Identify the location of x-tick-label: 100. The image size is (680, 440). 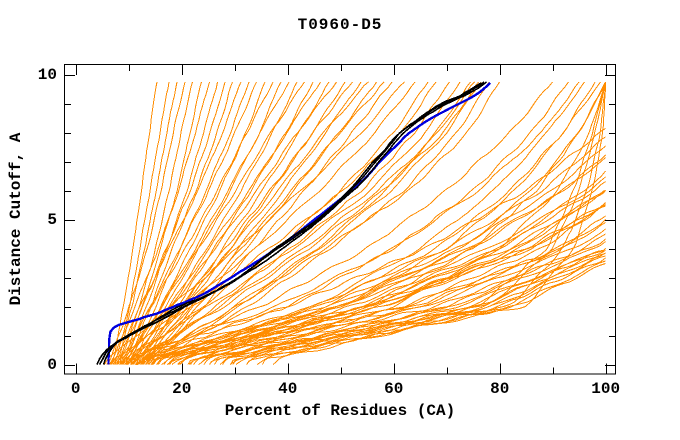
(606, 389).